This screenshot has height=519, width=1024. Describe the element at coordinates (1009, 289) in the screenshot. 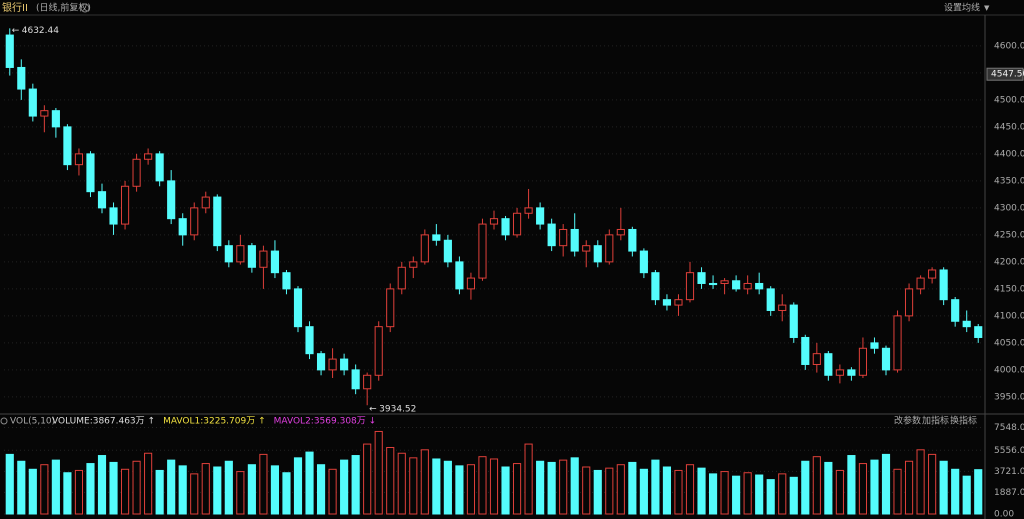

I see `y-tick-label: 4150.00` at that location.